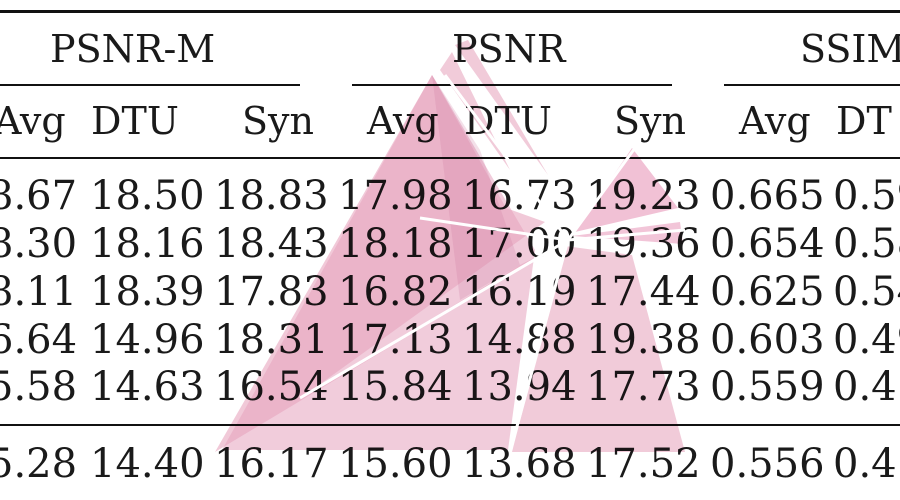 The image size is (900, 500). I want to click on cell-r5-c4: 15.84, so click(395, 387).